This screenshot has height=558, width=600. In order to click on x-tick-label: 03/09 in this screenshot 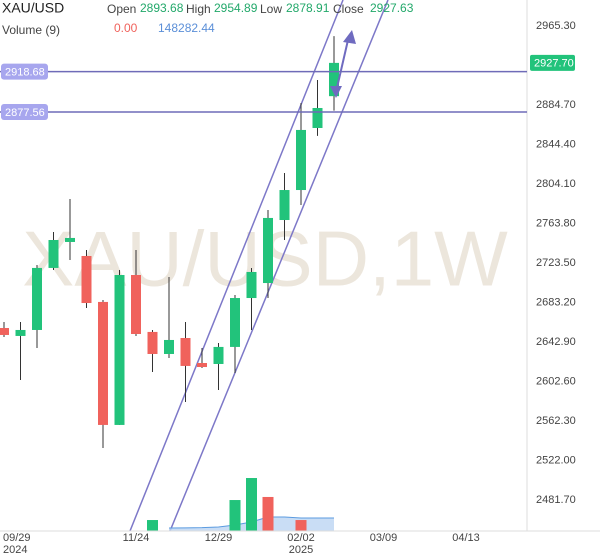, I will do `click(384, 538)`.